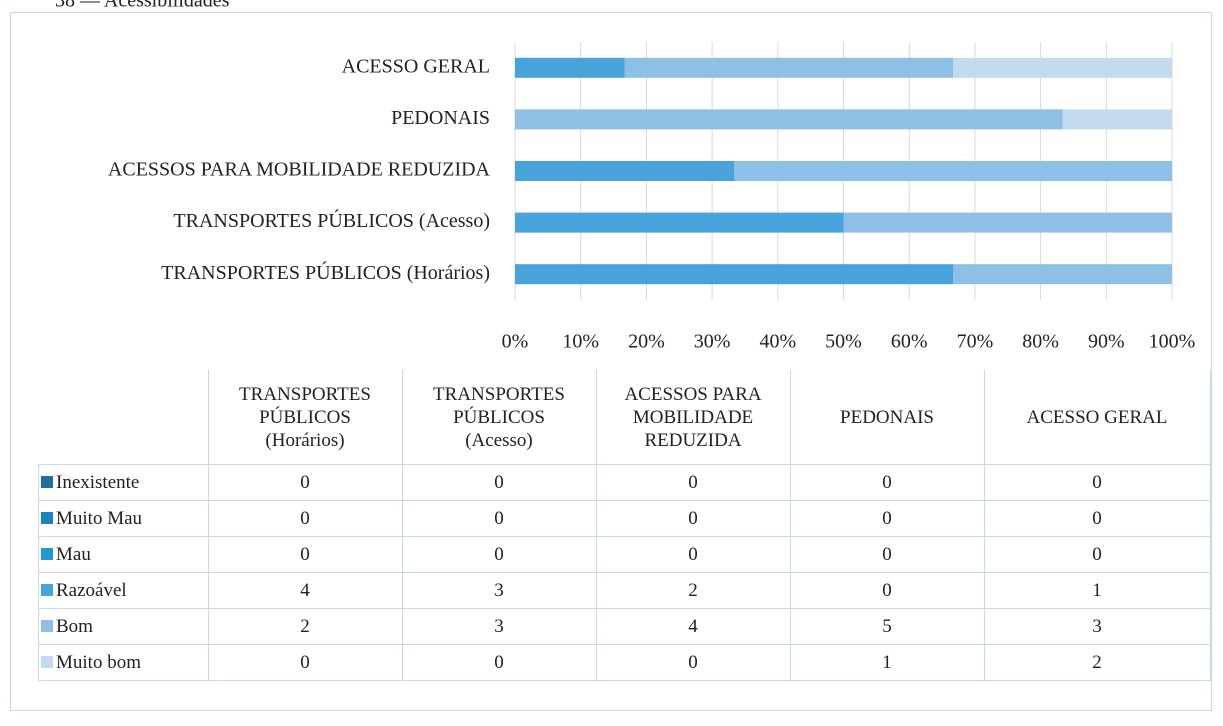  Describe the element at coordinates (305, 417) in the screenshot. I see `column-header: TRANSPORTES PÚBLICOS (Horários)` at that location.